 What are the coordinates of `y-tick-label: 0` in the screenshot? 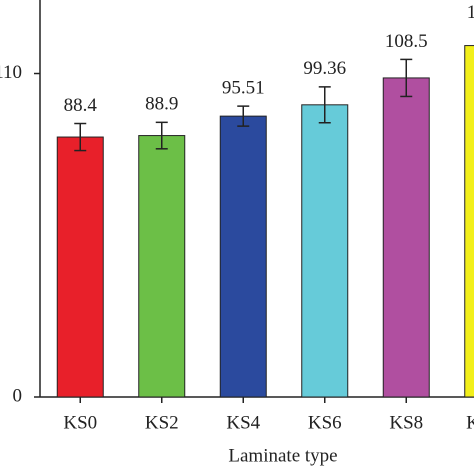 It's located at (18, 395).